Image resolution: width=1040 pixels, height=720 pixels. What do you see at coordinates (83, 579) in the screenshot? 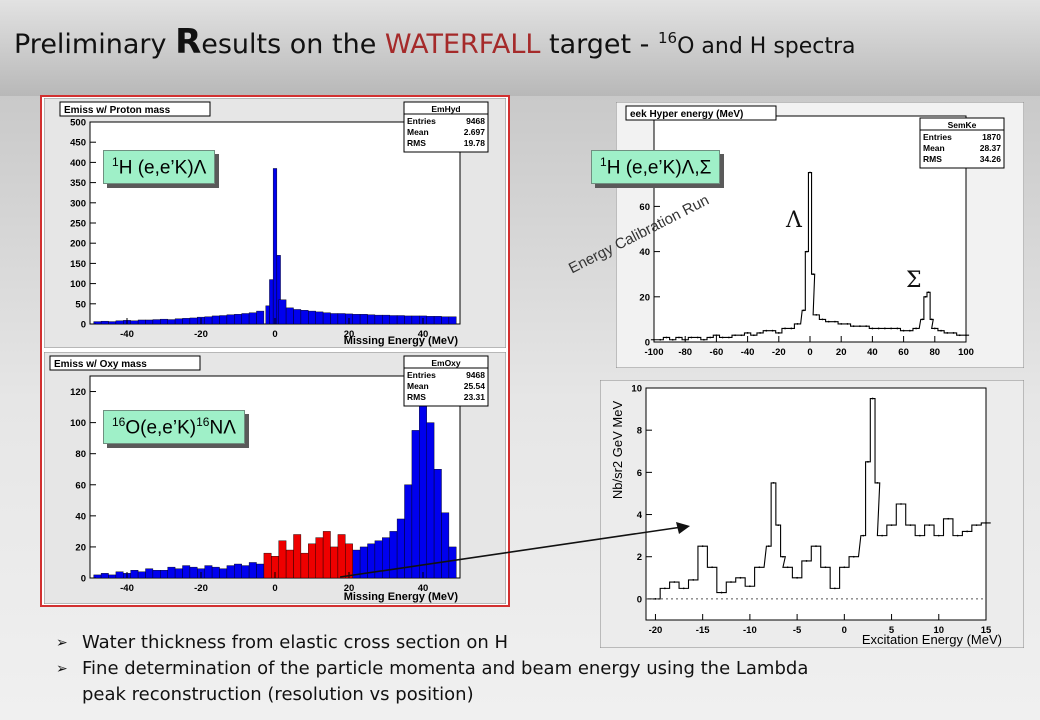
I see `y-tick-label: 0` at bounding box center [83, 579].